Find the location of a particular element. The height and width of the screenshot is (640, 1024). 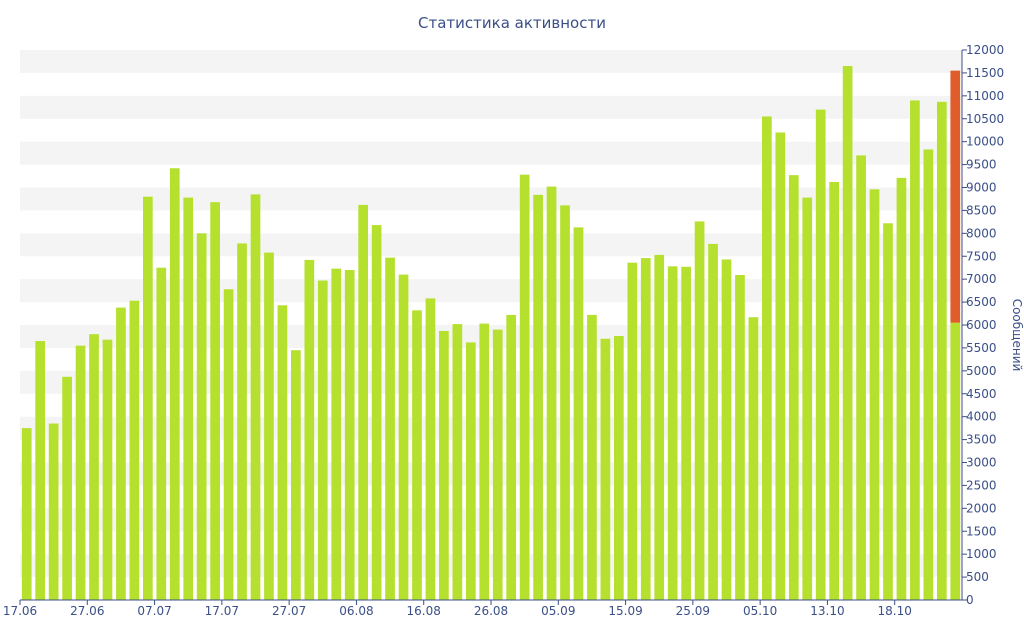

y-tick-label: 11500 is located at coordinates (985, 73).